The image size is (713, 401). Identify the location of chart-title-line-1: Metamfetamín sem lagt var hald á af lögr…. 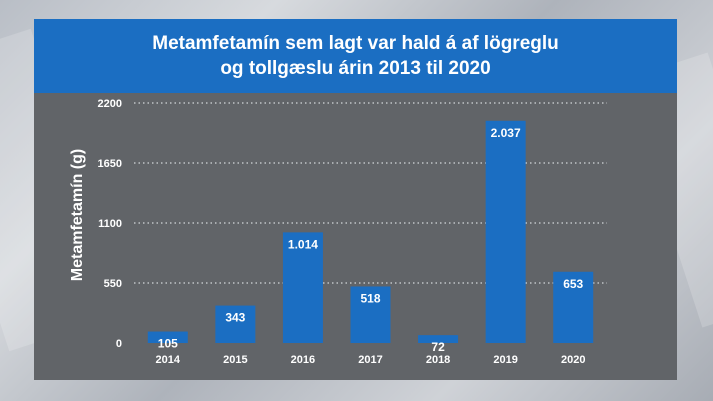
(355, 43).